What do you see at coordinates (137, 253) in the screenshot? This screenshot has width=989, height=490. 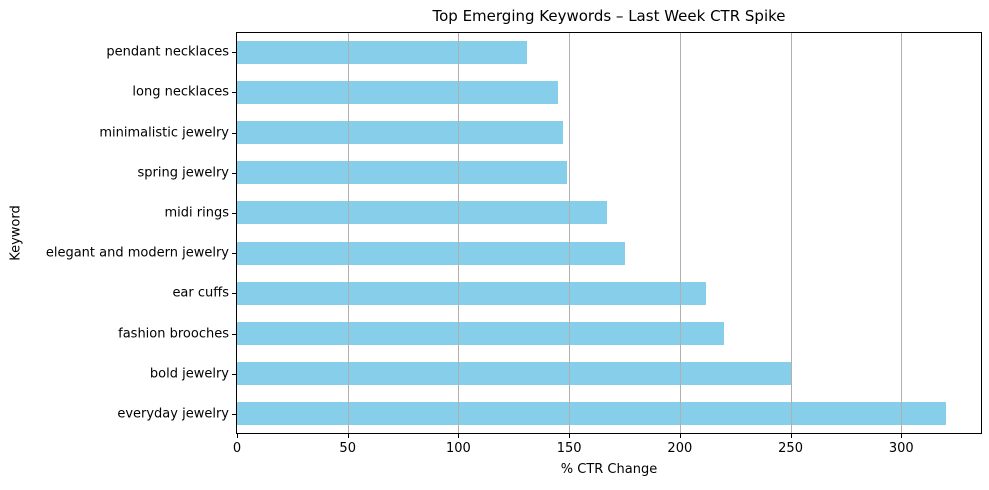 I see `ytick-label-elegant-and-modern-jewelry: elegant and modern jewelry` at bounding box center [137, 253].